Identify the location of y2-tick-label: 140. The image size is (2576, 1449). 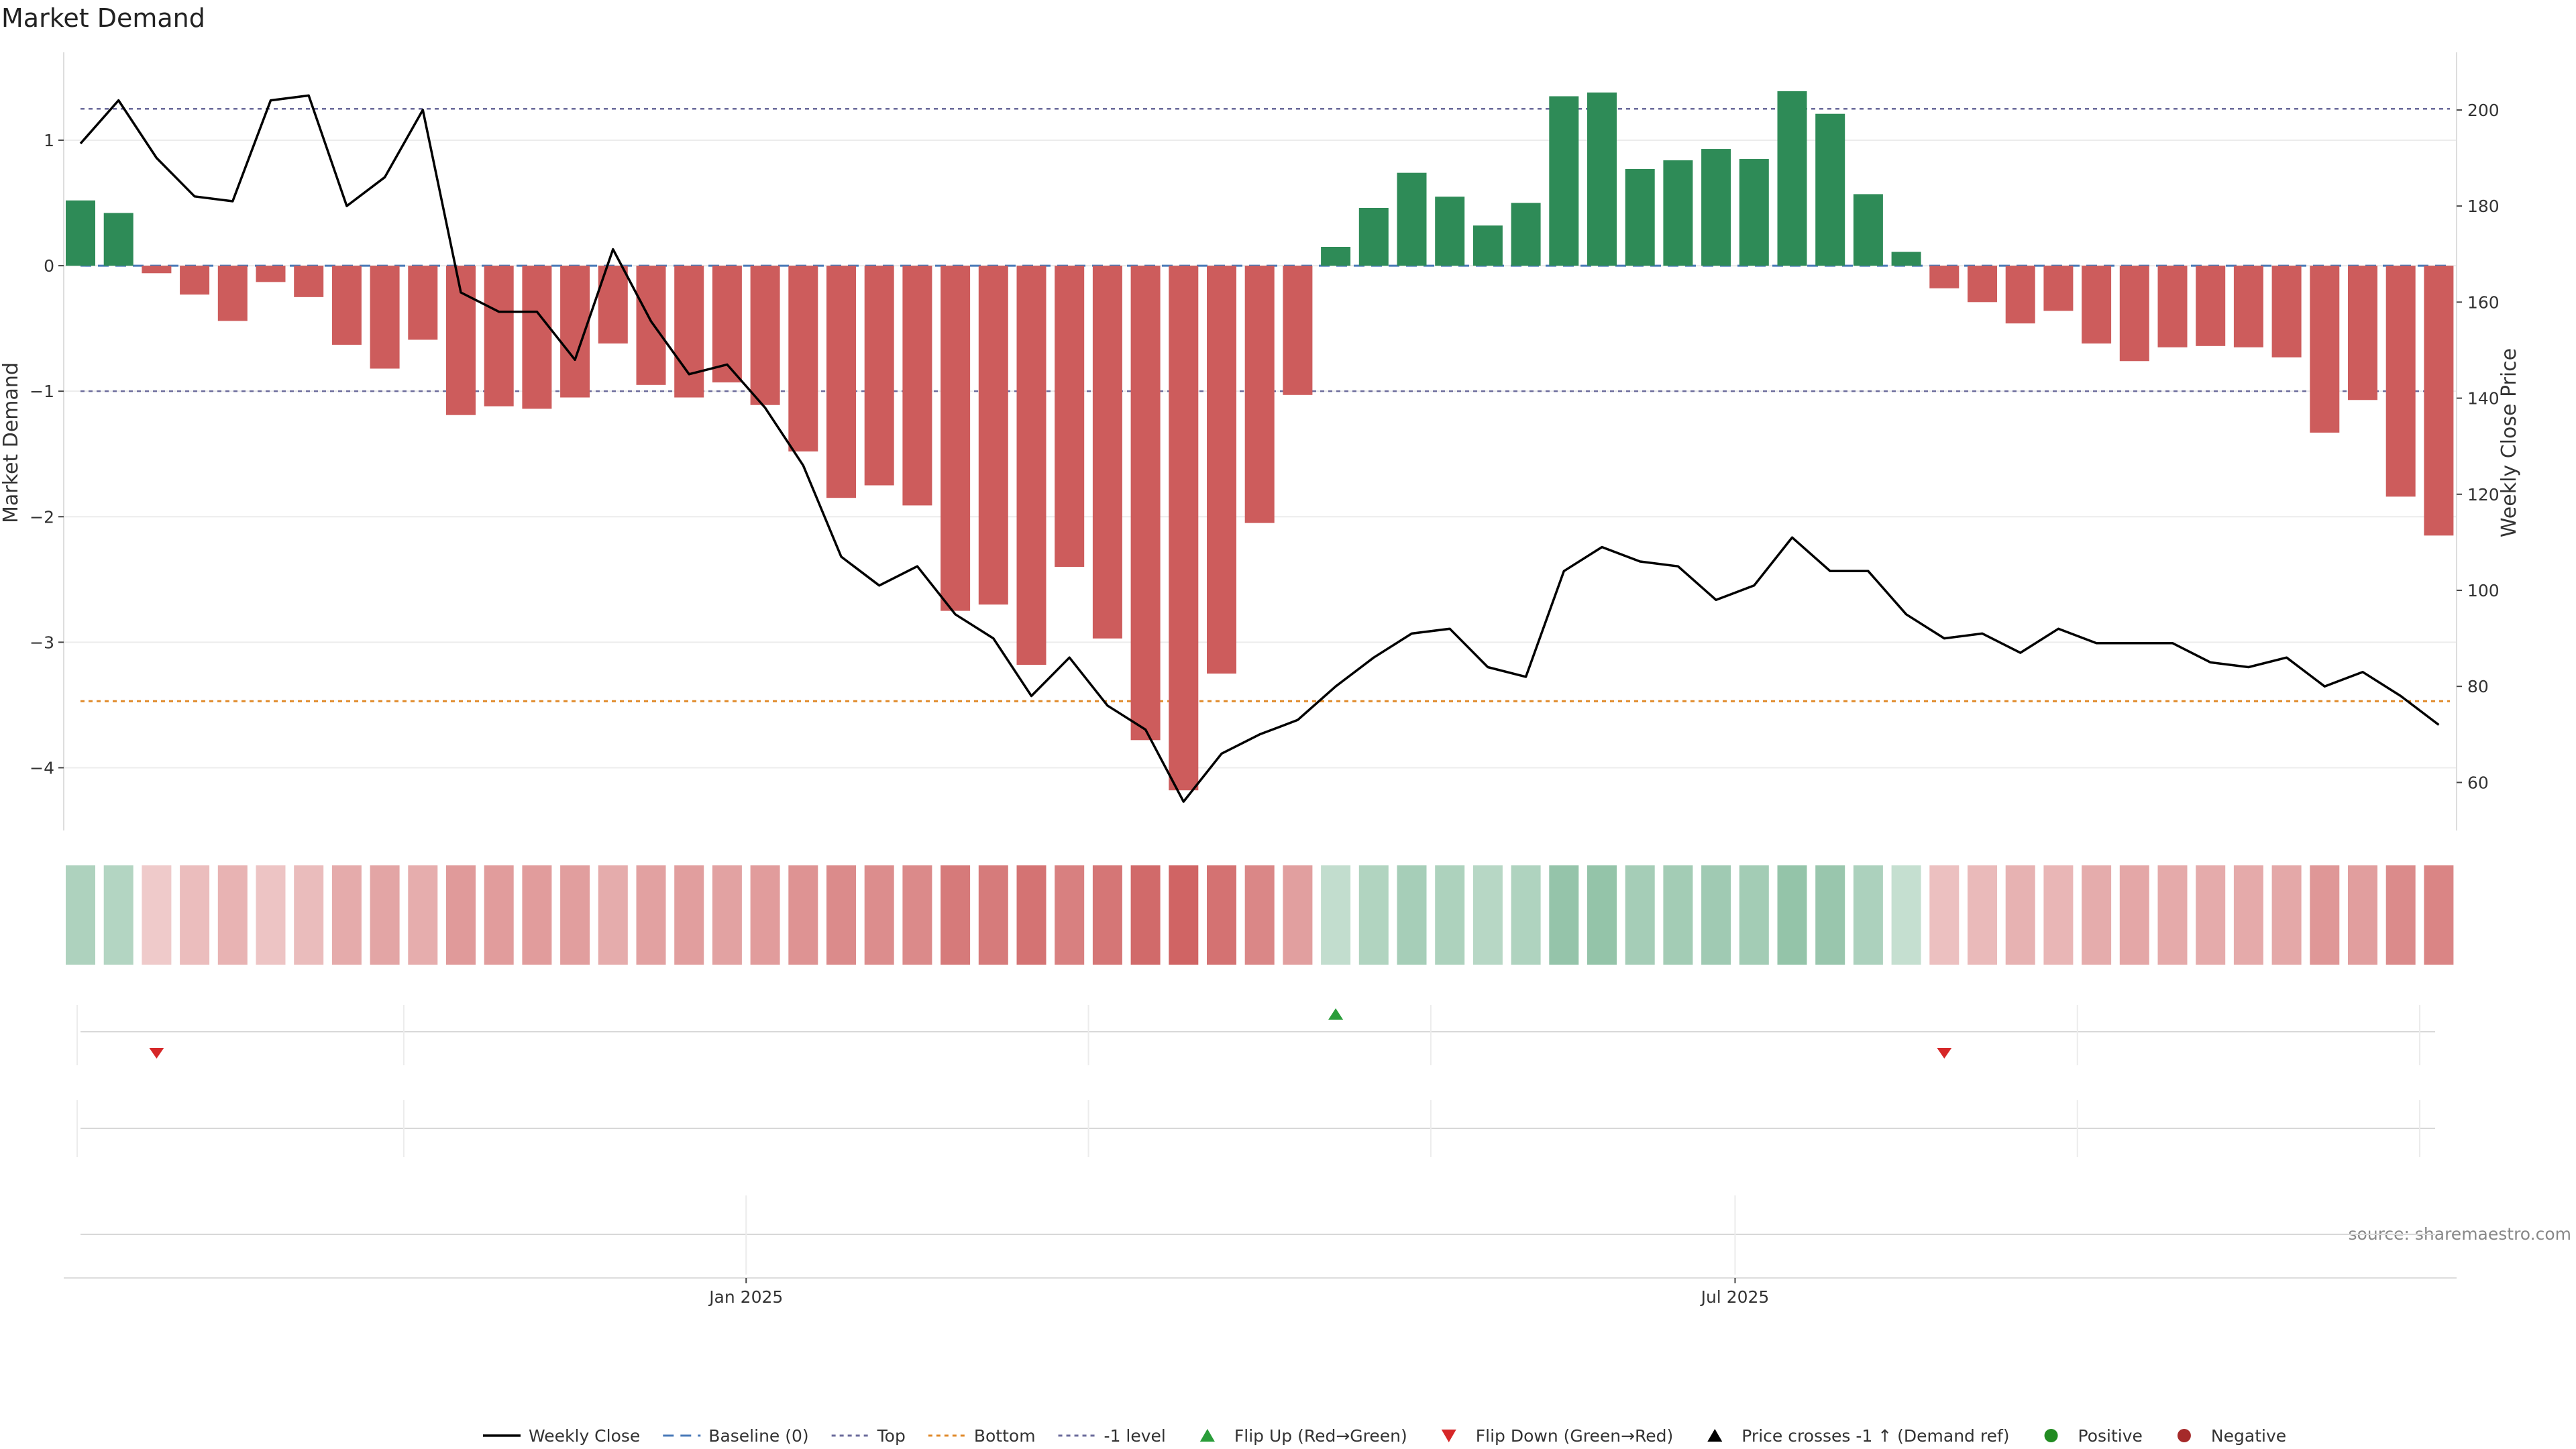
(2483, 399).